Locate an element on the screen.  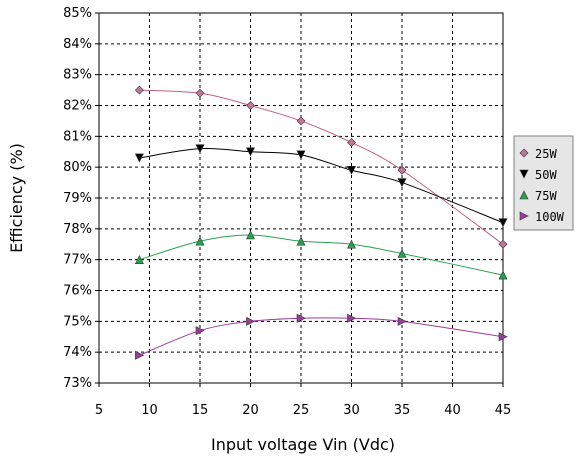
series-50w is located at coordinates (321, 186).